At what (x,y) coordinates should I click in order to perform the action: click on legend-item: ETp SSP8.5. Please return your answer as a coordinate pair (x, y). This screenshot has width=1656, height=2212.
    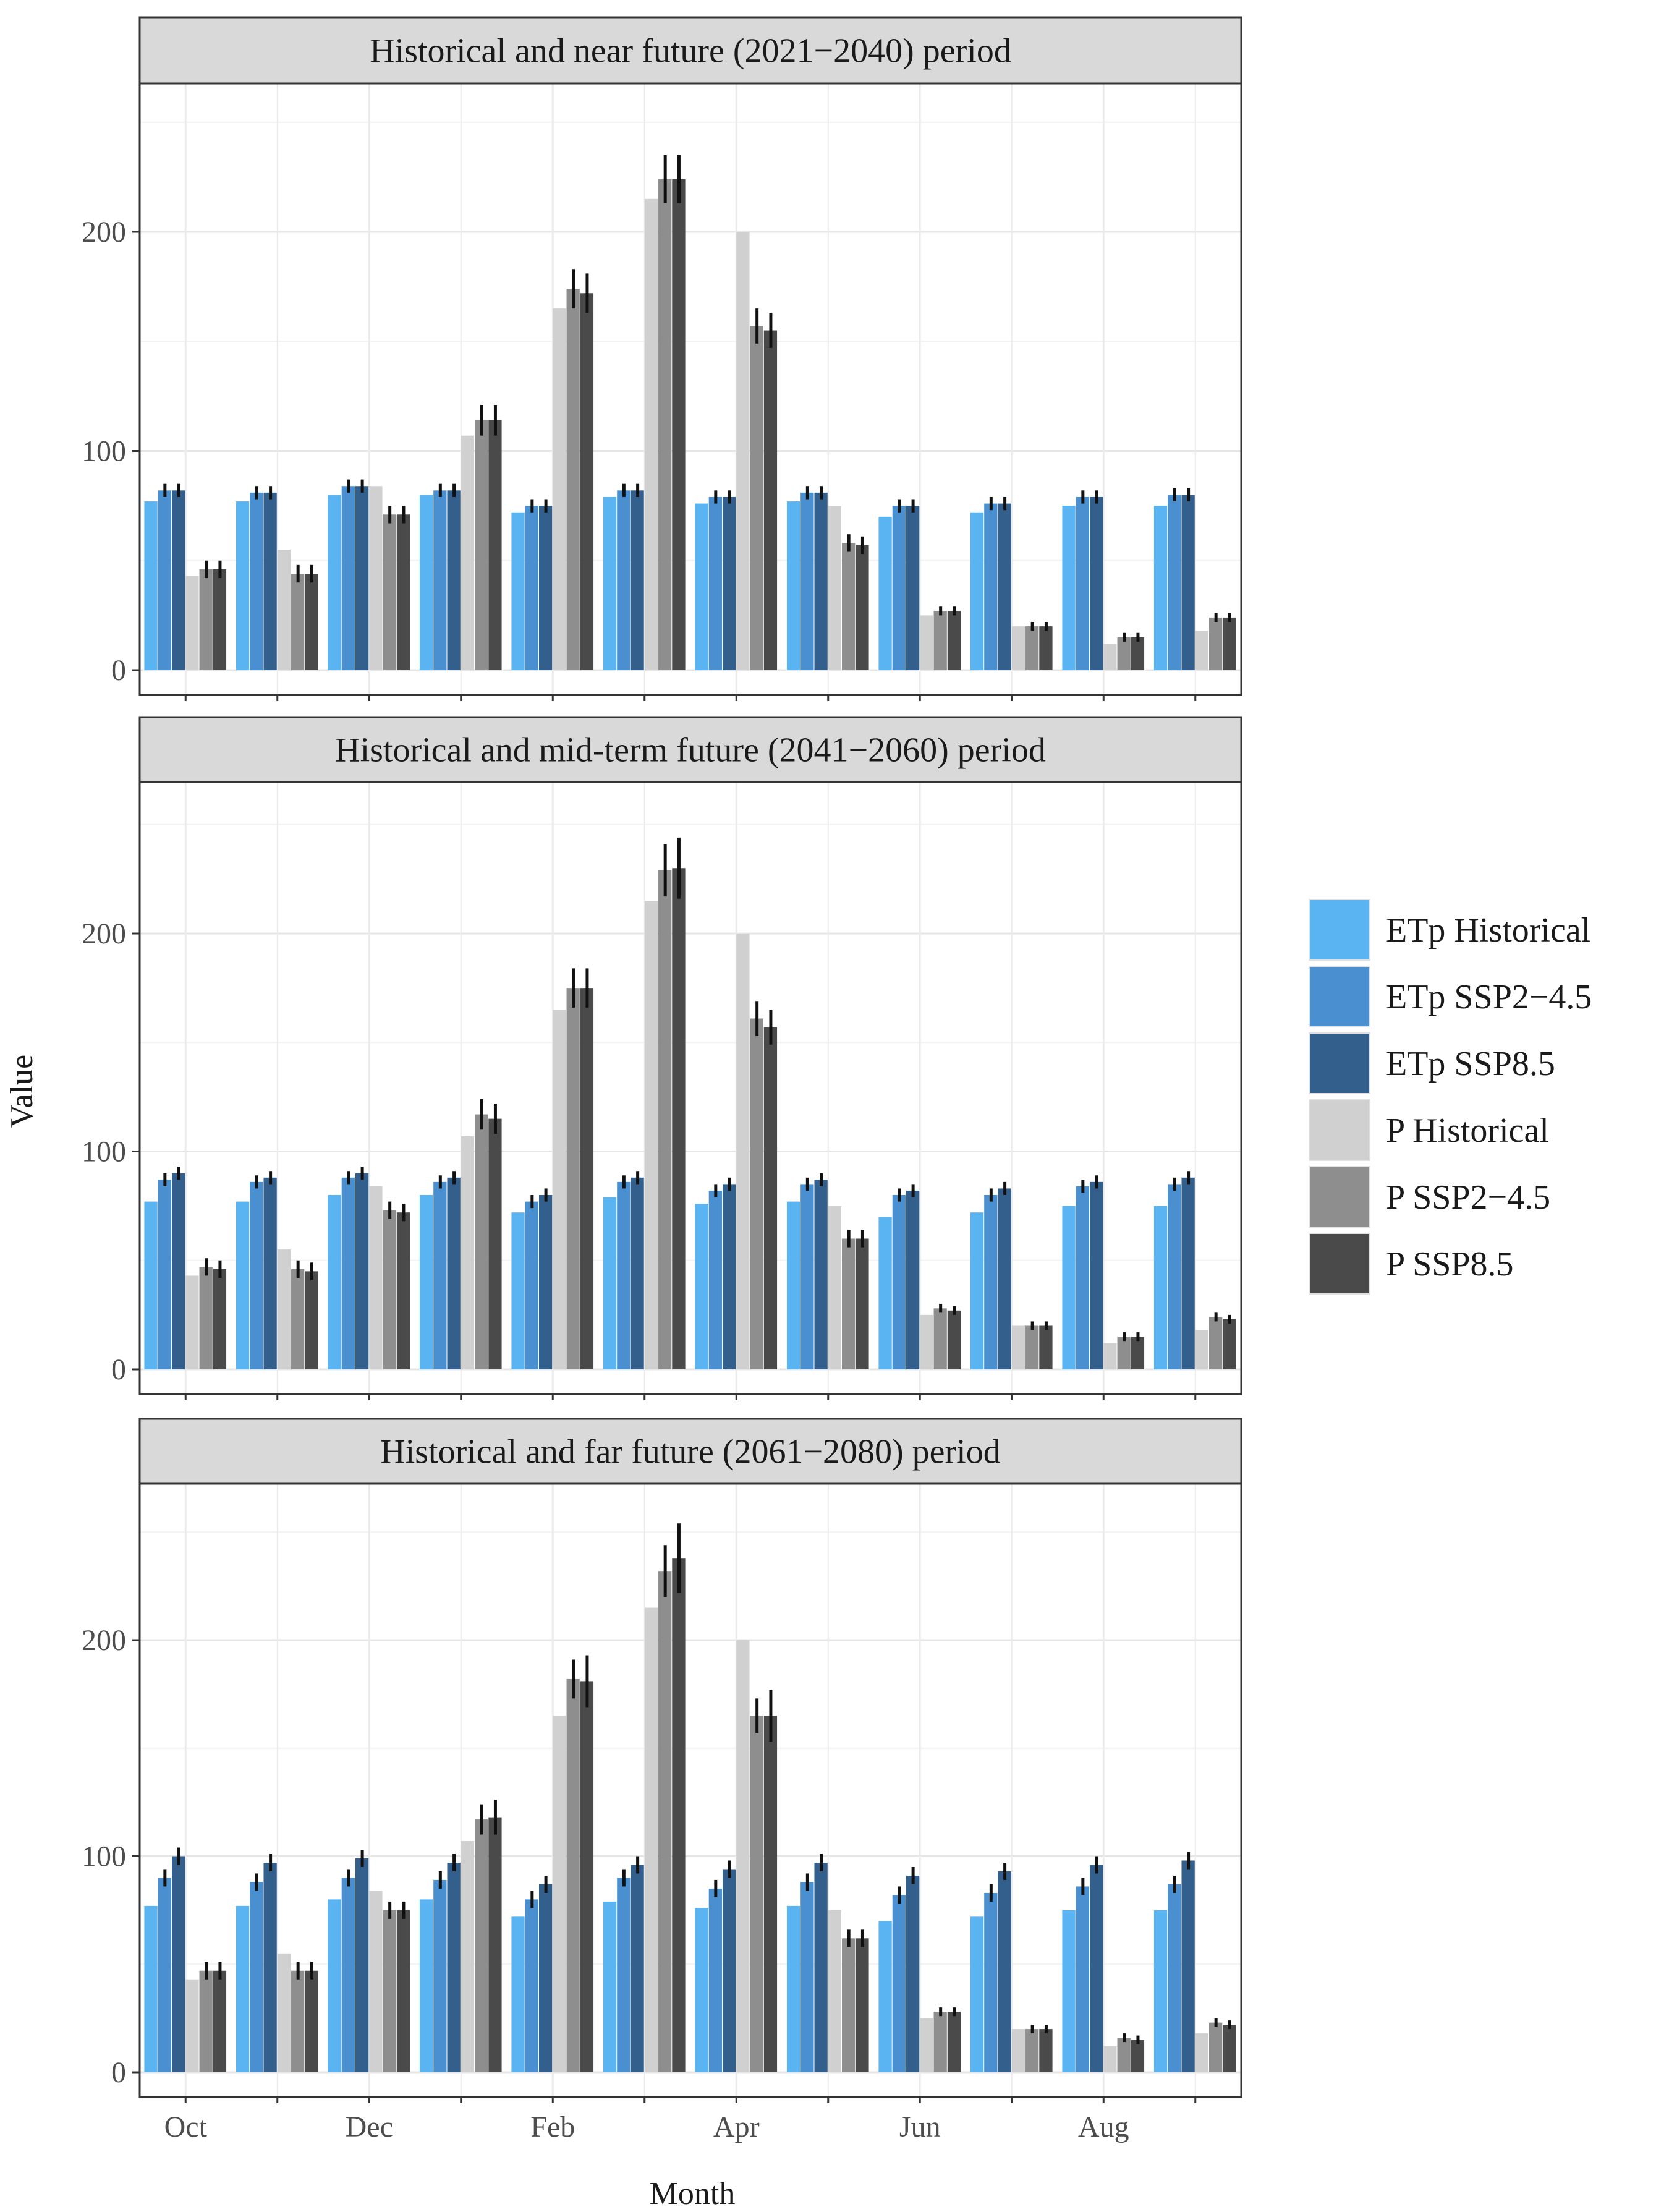
    Looking at the image, I should click on (1432, 1063).